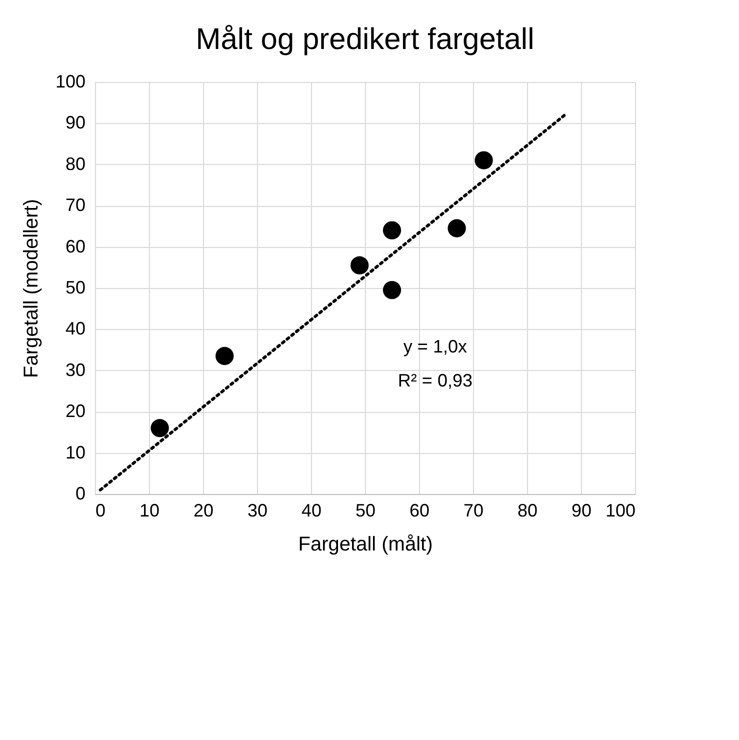 This screenshot has width=739, height=740. What do you see at coordinates (70, 82) in the screenshot?
I see `y-tick-label: 100` at bounding box center [70, 82].